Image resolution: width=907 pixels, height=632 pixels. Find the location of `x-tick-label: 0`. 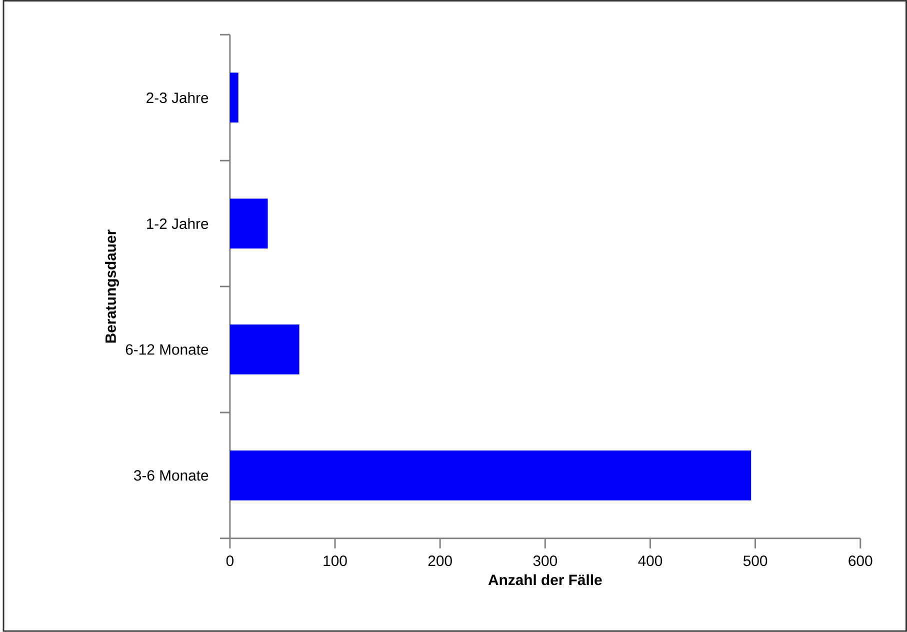

x-tick-label: 0 is located at coordinates (230, 561).